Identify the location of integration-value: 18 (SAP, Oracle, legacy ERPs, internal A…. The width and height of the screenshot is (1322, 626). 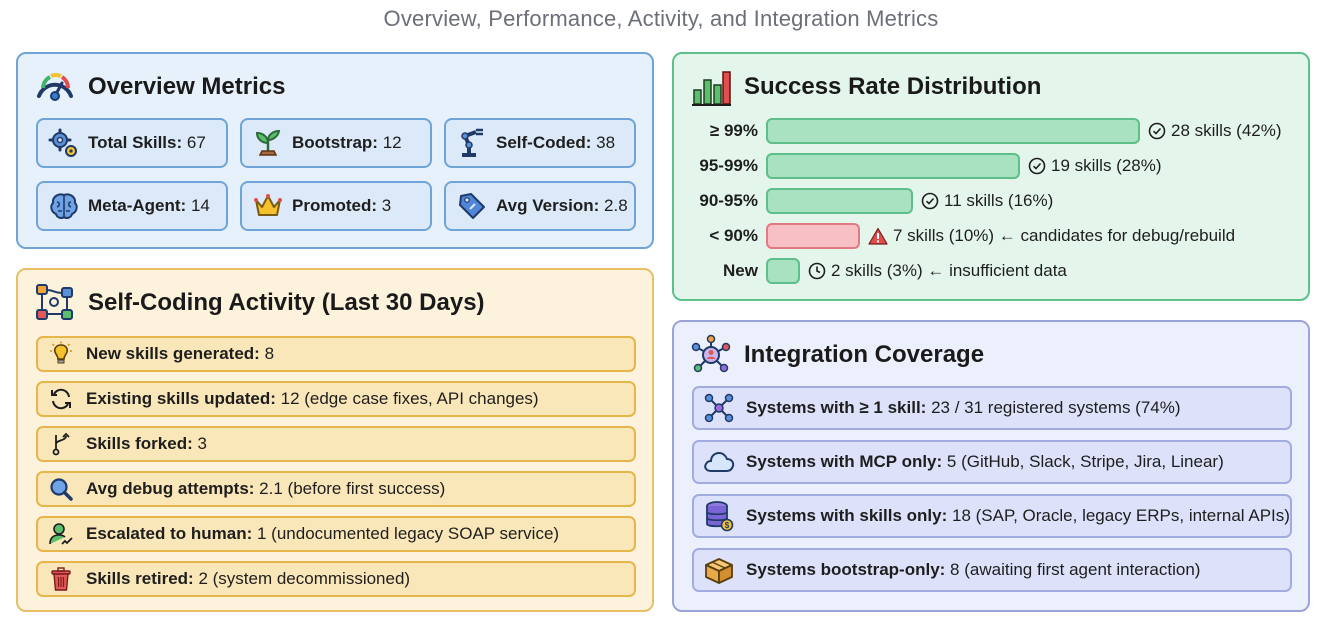
(1120, 515).